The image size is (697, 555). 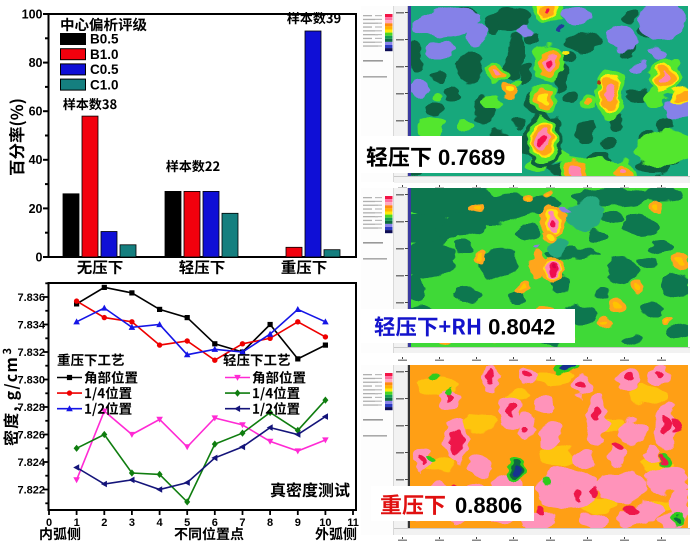 What do you see at coordinates (471, 157) in the screenshot?
I see `svg-text: 0.7689` at bounding box center [471, 157].